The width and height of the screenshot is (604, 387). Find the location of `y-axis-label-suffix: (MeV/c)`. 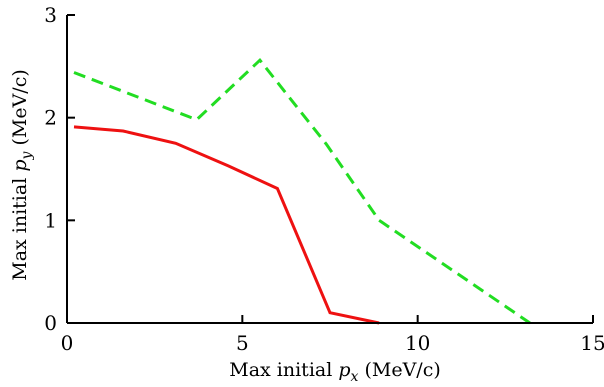

y-axis-label-suffix: (MeV/c) is located at coordinates (20, 110).